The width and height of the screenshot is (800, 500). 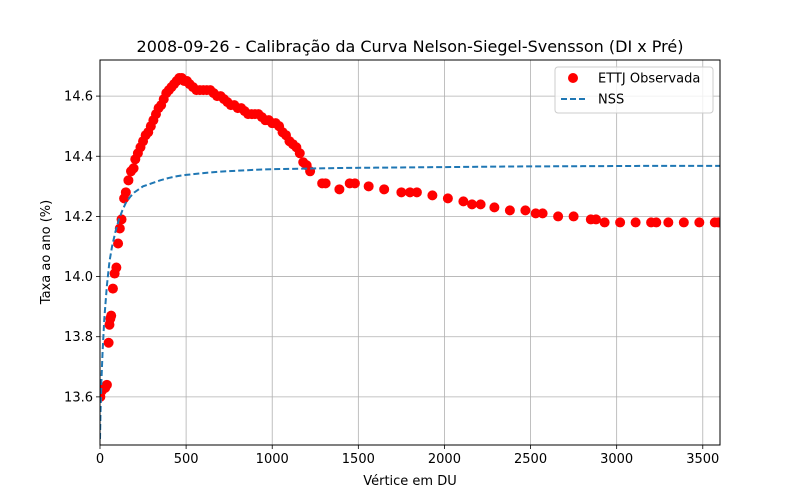 What do you see at coordinates (649, 79) in the screenshot?
I see `legend-label-observed: ETTJ Observada` at bounding box center [649, 79].